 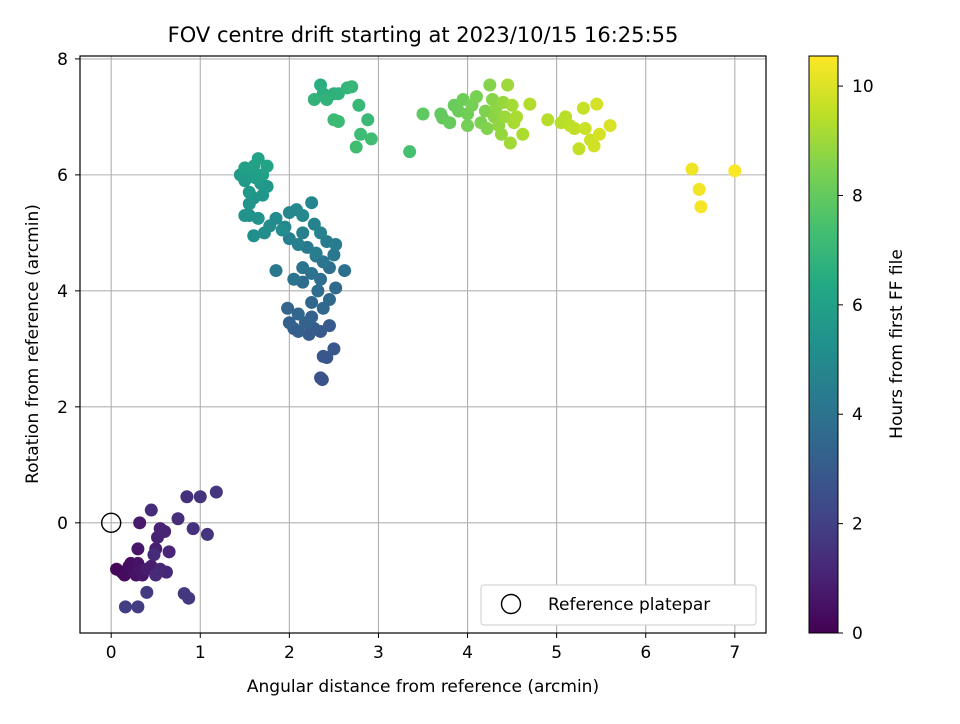 What do you see at coordinates (823, 344) in the screenshot?
I see `colorbar-gradient` at bounding box center [823, 344].